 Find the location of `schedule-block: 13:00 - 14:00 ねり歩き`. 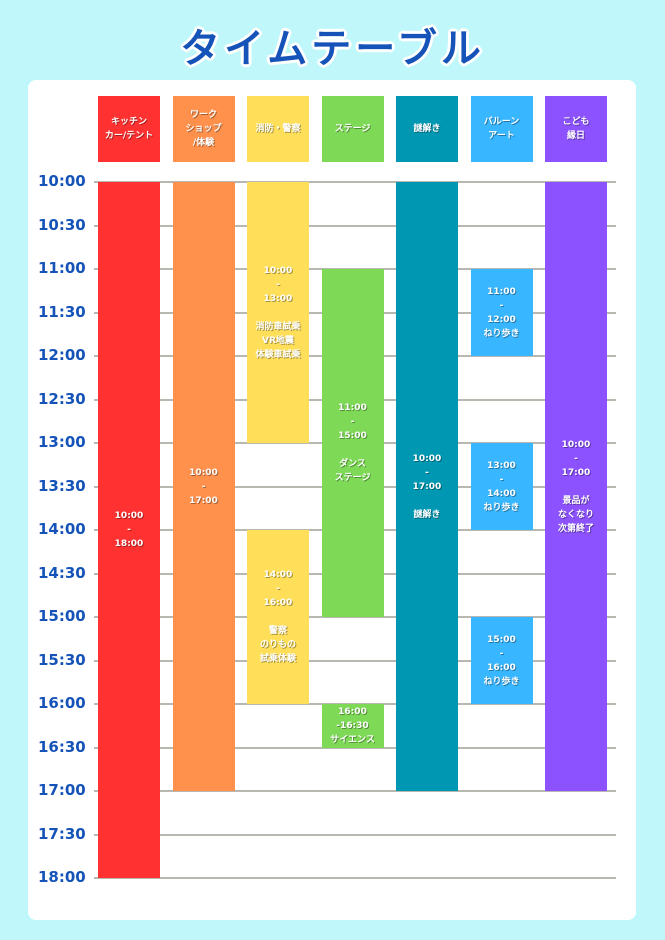

schedule-block: 13:00 - 14:00 ねり歩き is located at coordinates (501, 486).